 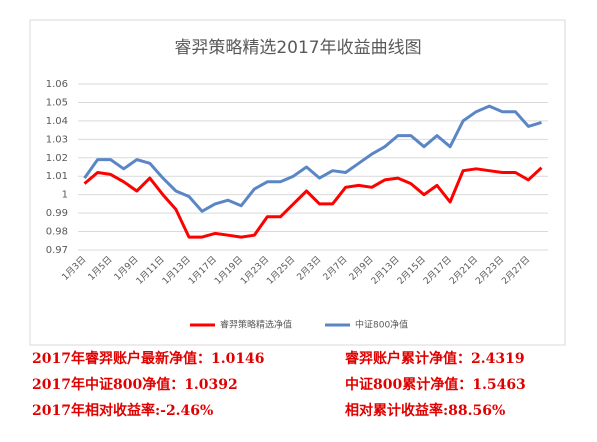 What do you see at coordinates (65, 195) in the screenshot?
I see `y-tick-label: 1` at bounding box center [65, 195].